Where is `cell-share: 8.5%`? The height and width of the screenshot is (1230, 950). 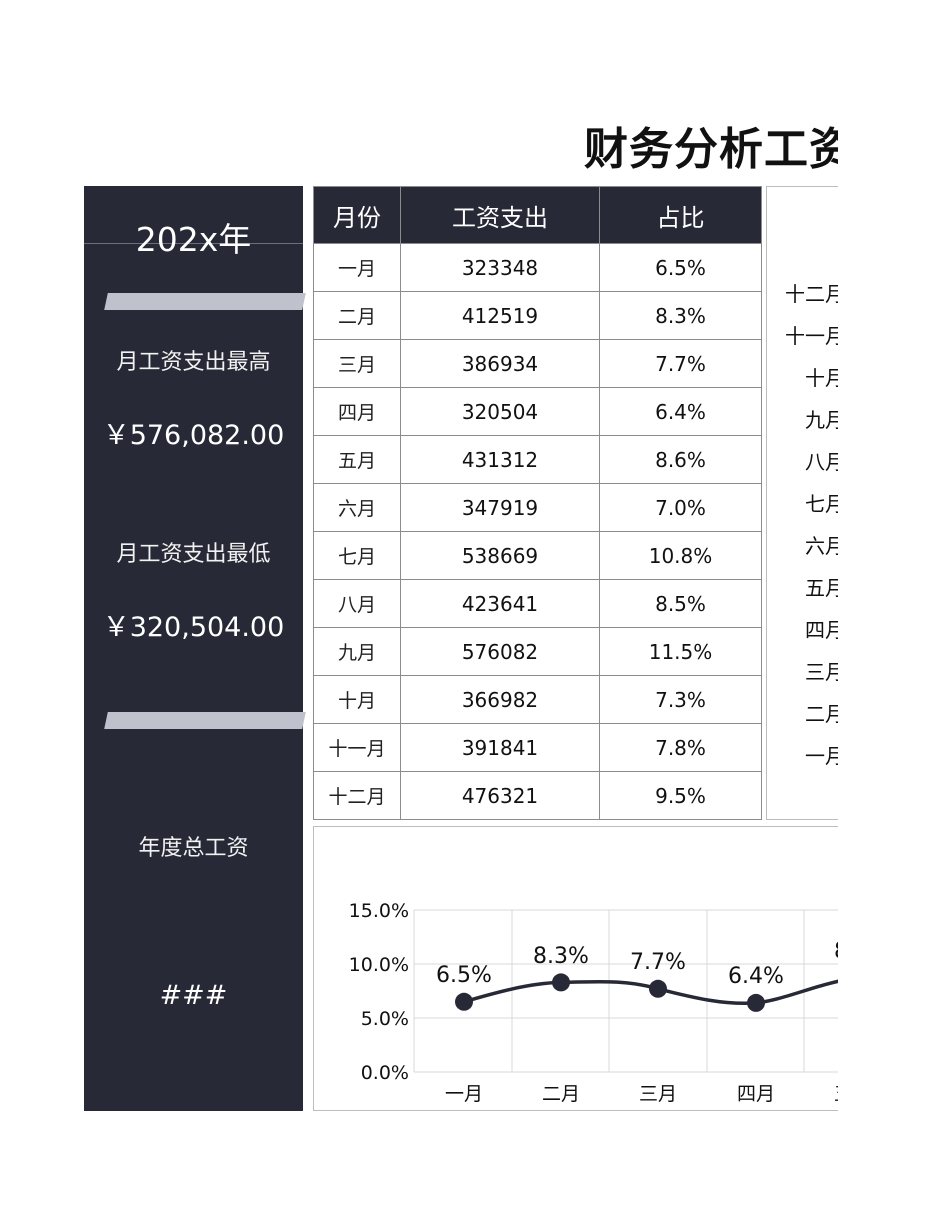
cell-share: 8.5% is located at coordinates (680, 603).